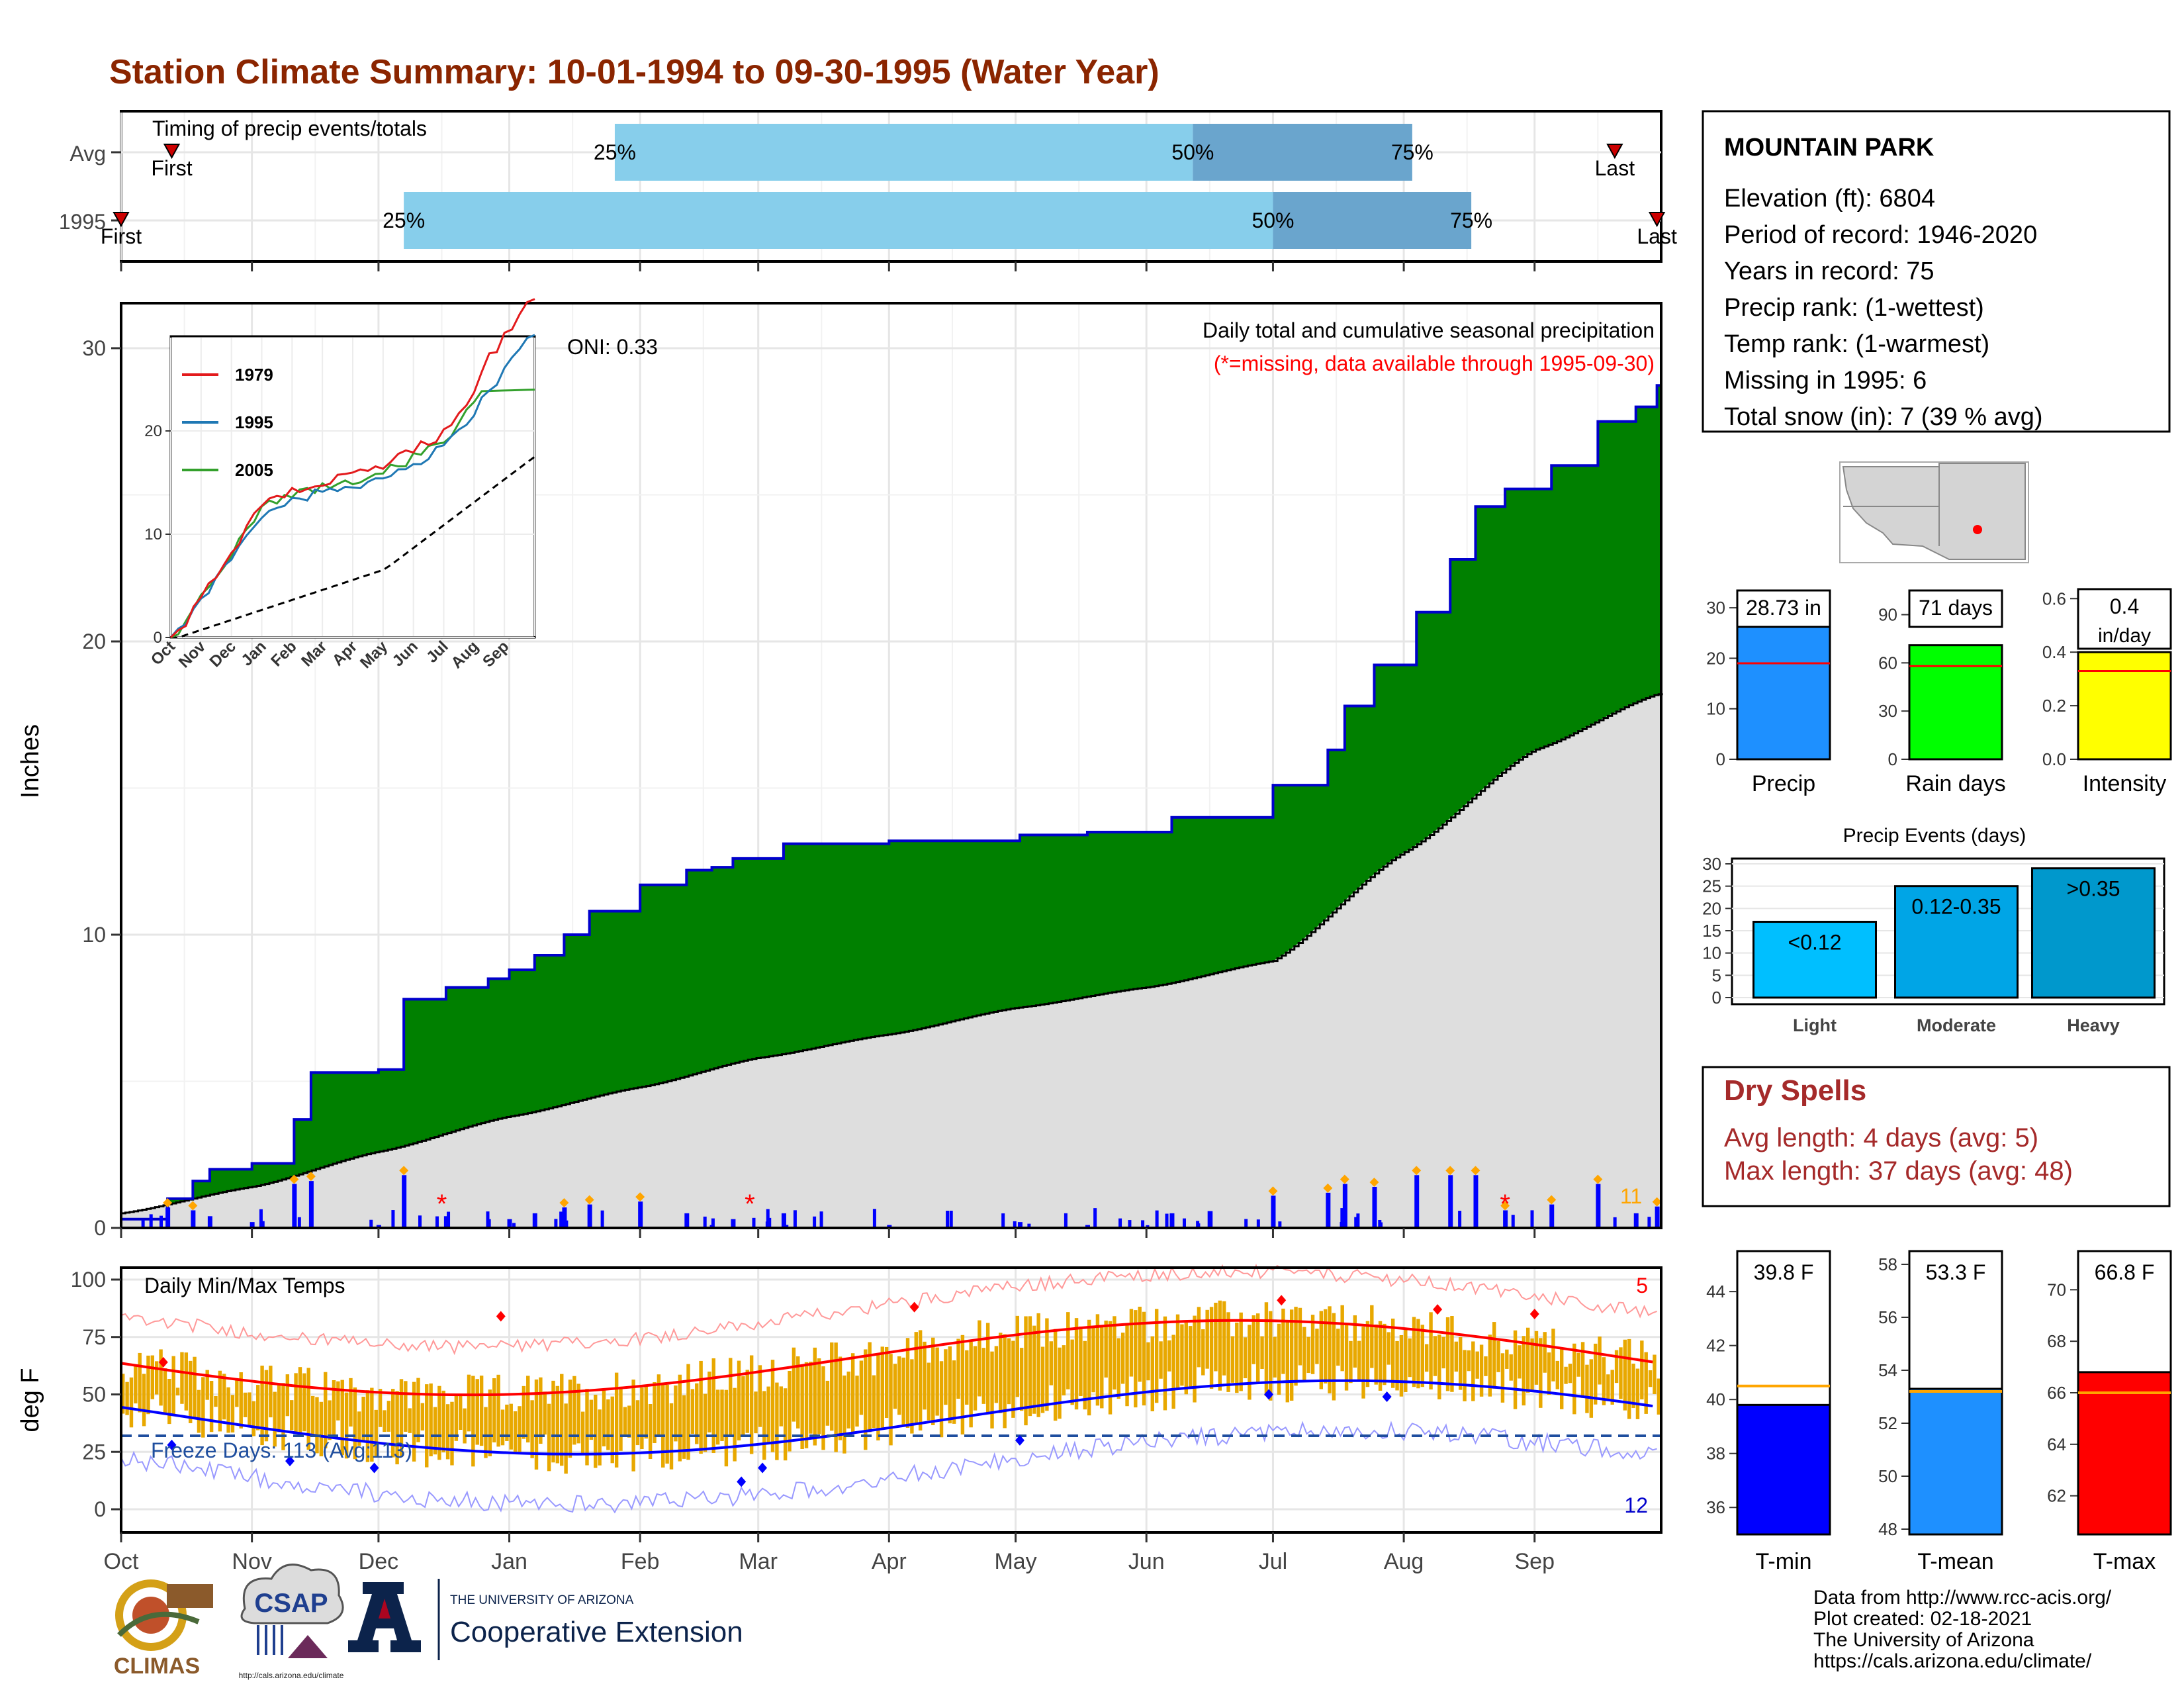 Image resolution: width=2184 pixels, height=1688 pixels. What do you see at coordinates (1769, 1412) in the screenshot?
I see `temp-summary-panel: 36 38 40 42 44 39.8 F T-min` at bounding box center [1769, 1412].